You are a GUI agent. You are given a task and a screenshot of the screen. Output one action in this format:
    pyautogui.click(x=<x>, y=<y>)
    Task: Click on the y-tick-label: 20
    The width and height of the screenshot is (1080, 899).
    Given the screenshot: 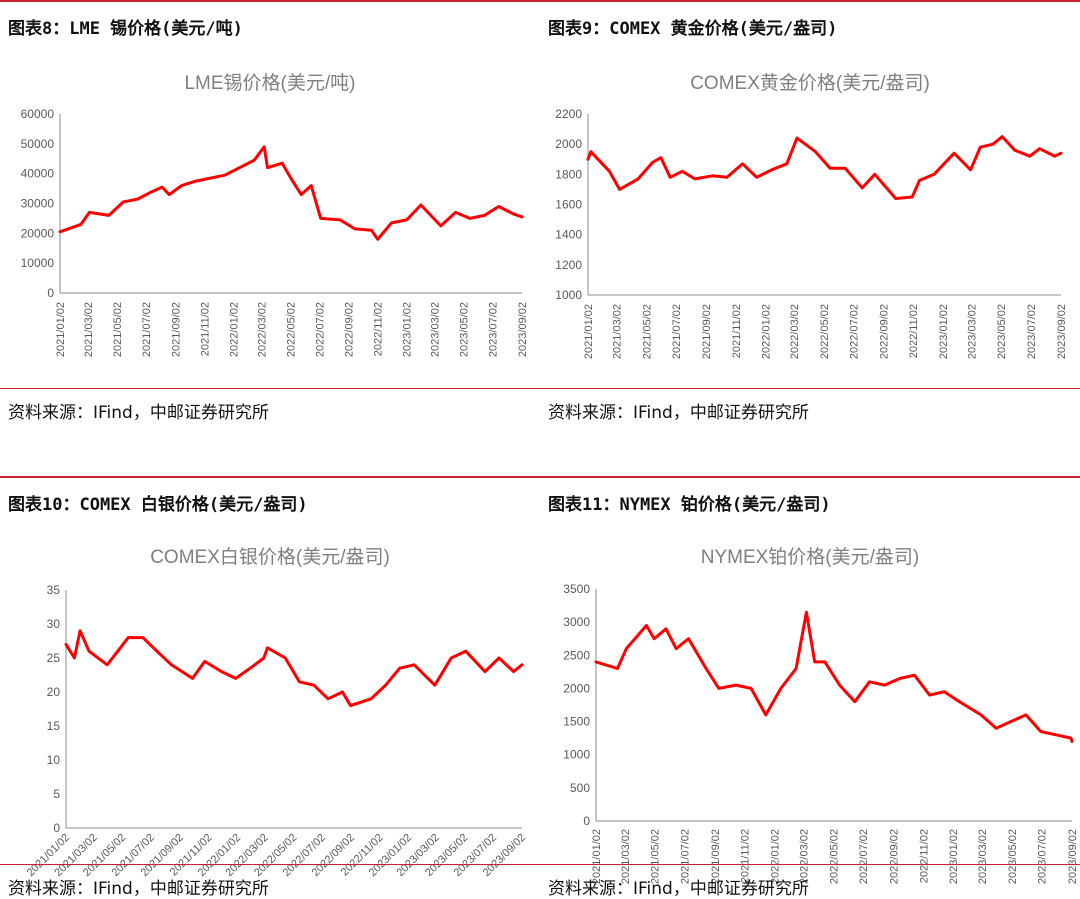 What is the action you would take?
    pyautogui.click(x=54, y=692)
    